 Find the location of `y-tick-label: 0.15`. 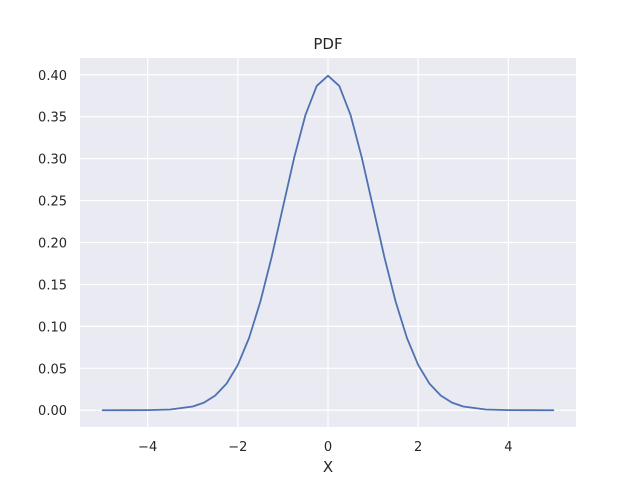

y-tick-label: 0.15 is located at coordinates (52, 285).